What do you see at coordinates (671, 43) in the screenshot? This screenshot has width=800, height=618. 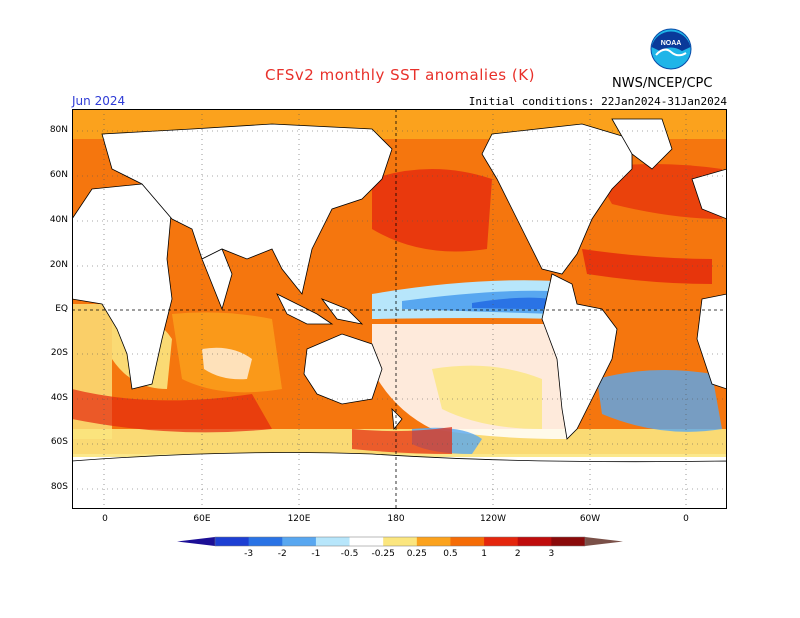 I see `noaa-logo-text: NOAA` at bounding box center [671, 43].